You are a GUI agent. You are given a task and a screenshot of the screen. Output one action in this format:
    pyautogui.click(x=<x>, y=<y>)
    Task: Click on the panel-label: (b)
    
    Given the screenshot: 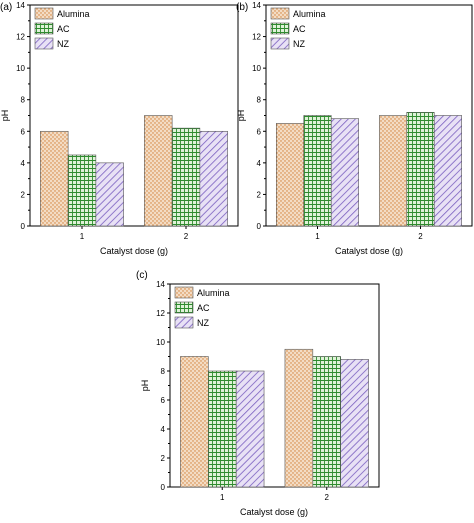 What is the action you would take?
    pyautogui.click(x=242, y=7)
    